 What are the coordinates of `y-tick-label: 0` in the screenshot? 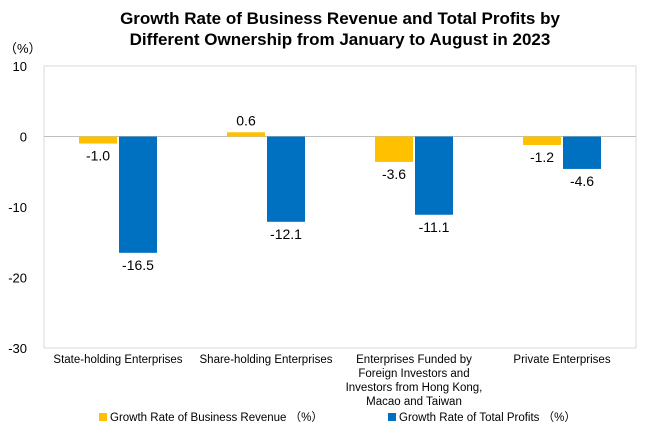 It's located at (23, 137).